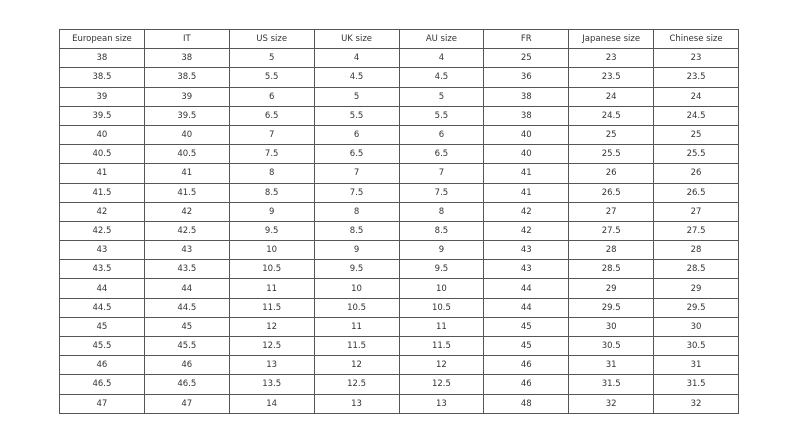  Describe the element at coordinates (271, 403) in the screenshot. I see `table-cell: 14` at that location.